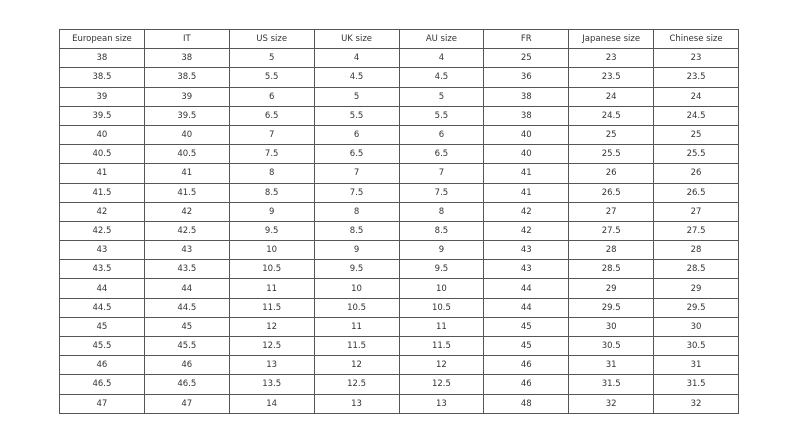  Describe the element at coordinates (271, 403) in the screenshot. I see `table-cell: 14` at that location.